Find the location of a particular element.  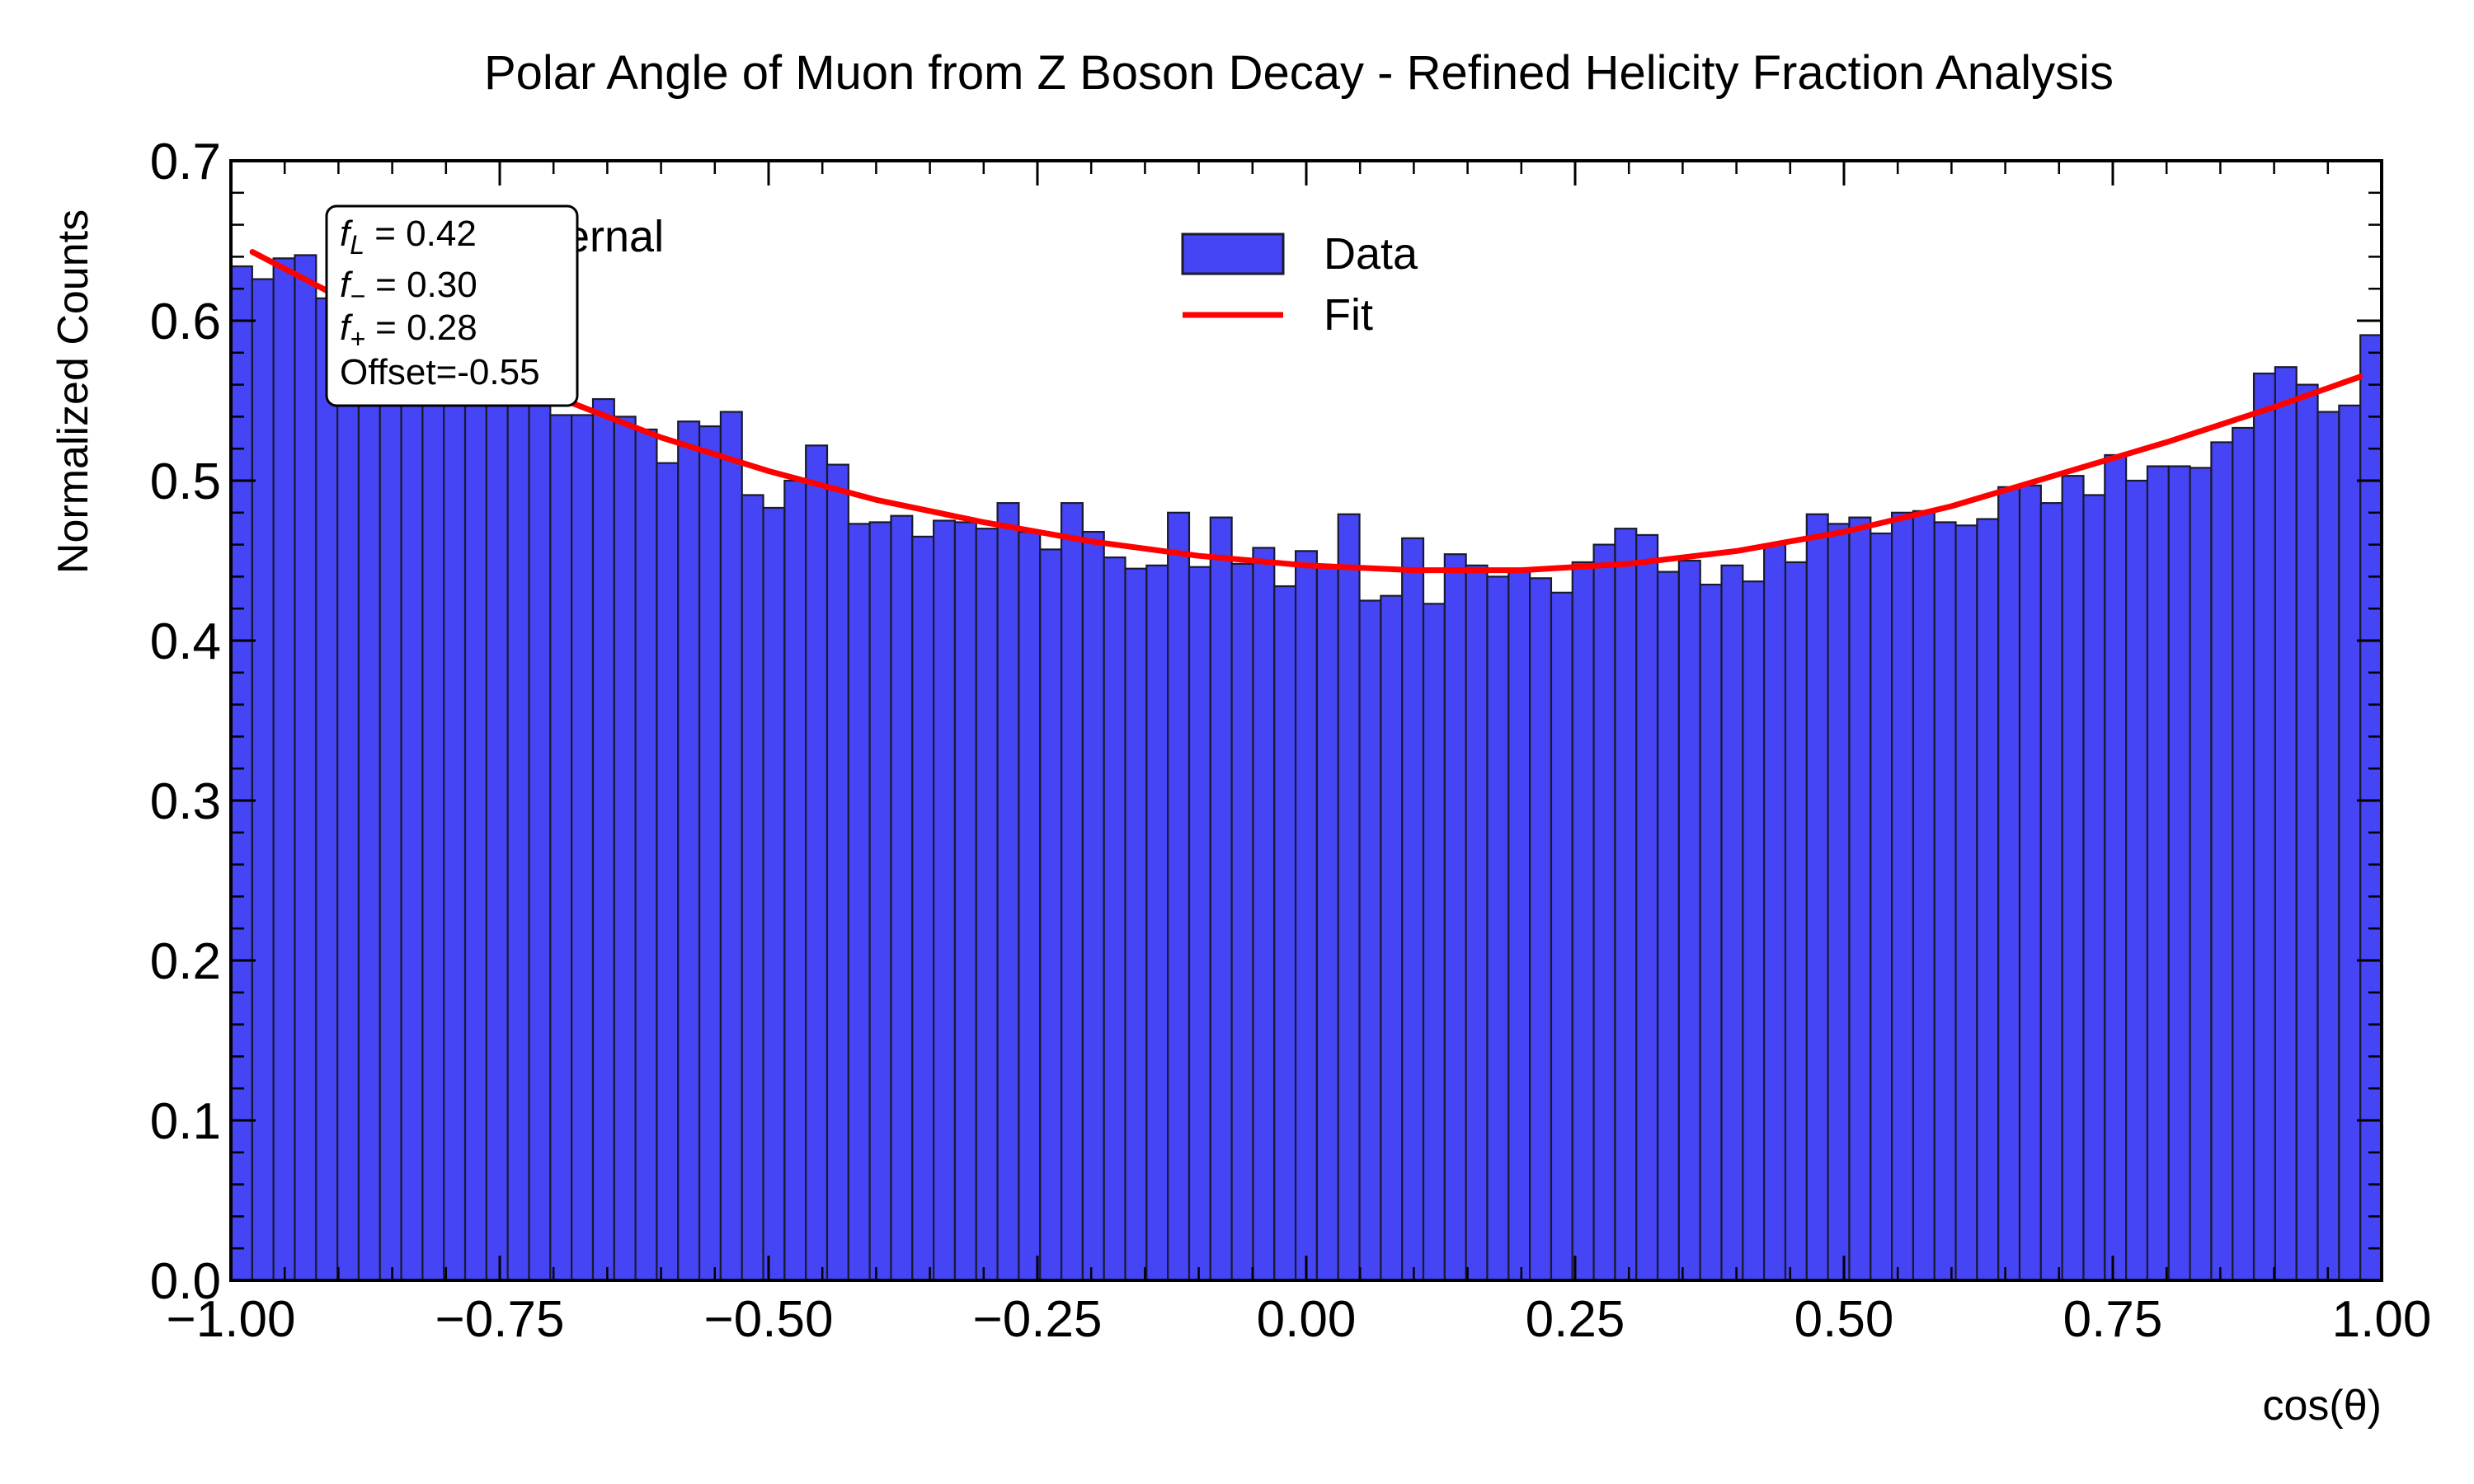

fit-param-line: fL = 0.42 is located at coordinates (408, 237).